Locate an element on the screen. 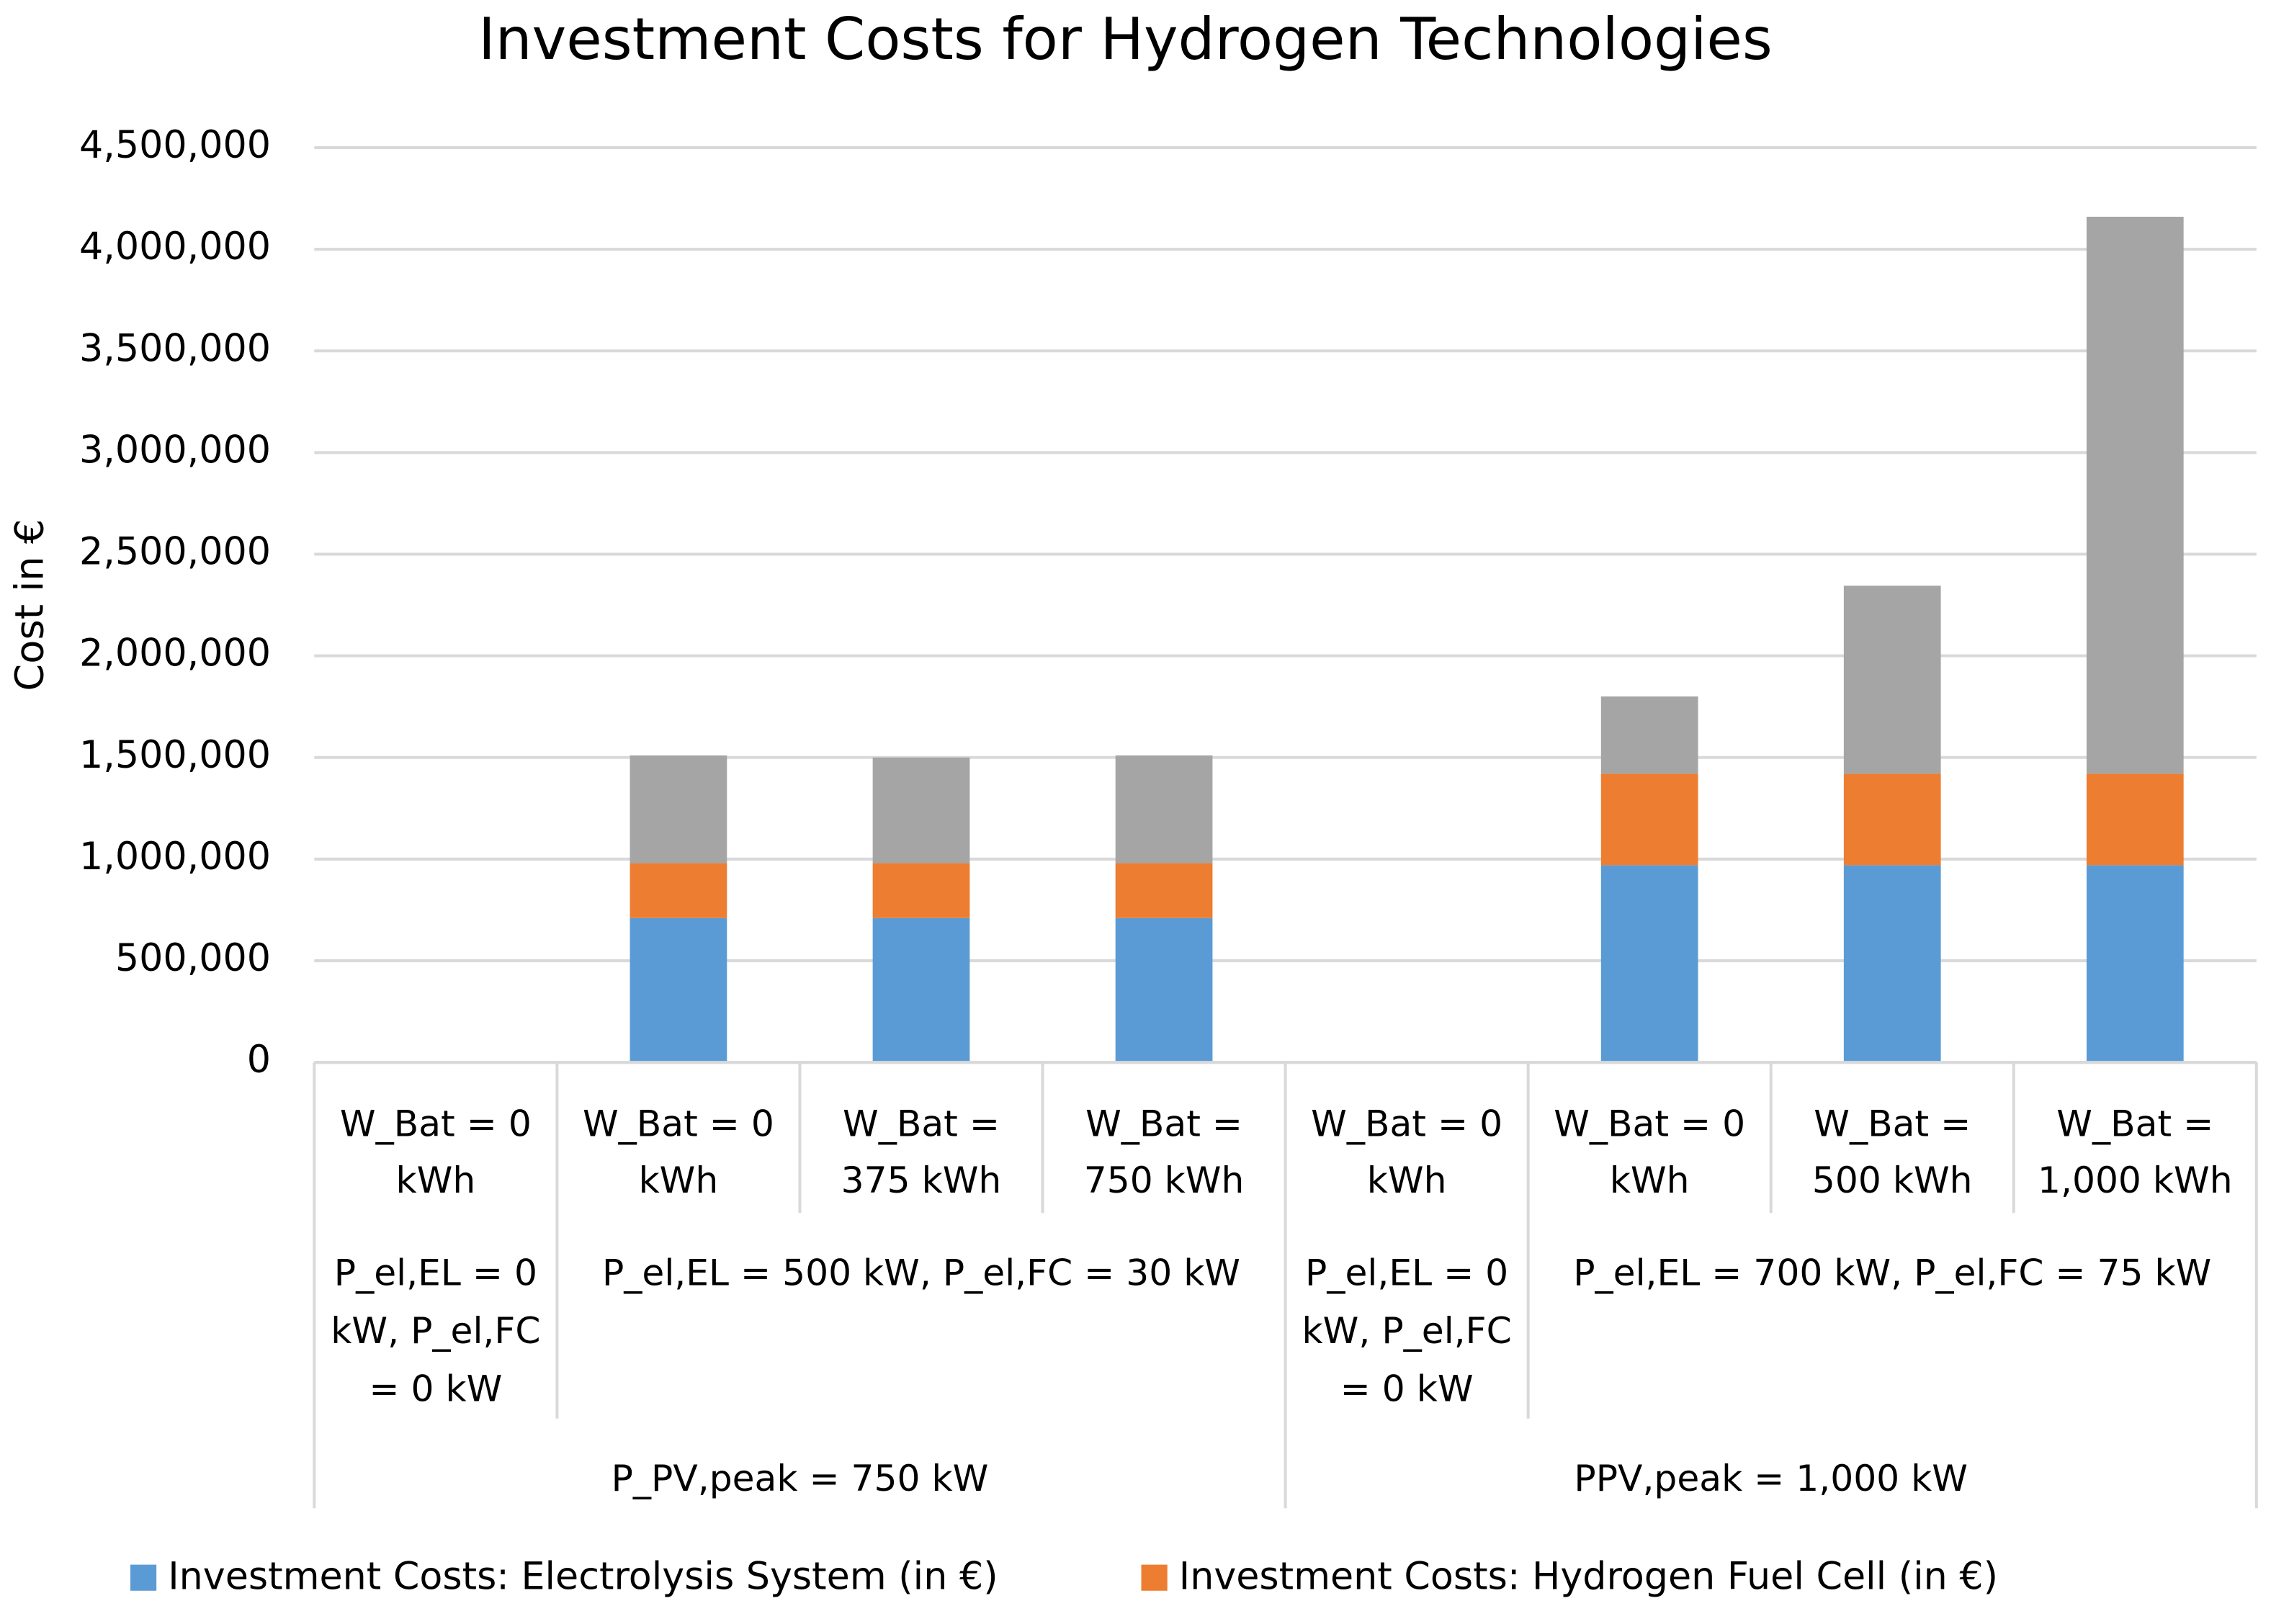 The width and height of the screenshot is (2271, 1624). category-group-label: P_el,EL = 500 kW, P_el,FC = 30 kW is located at coordinates (921, 1273).